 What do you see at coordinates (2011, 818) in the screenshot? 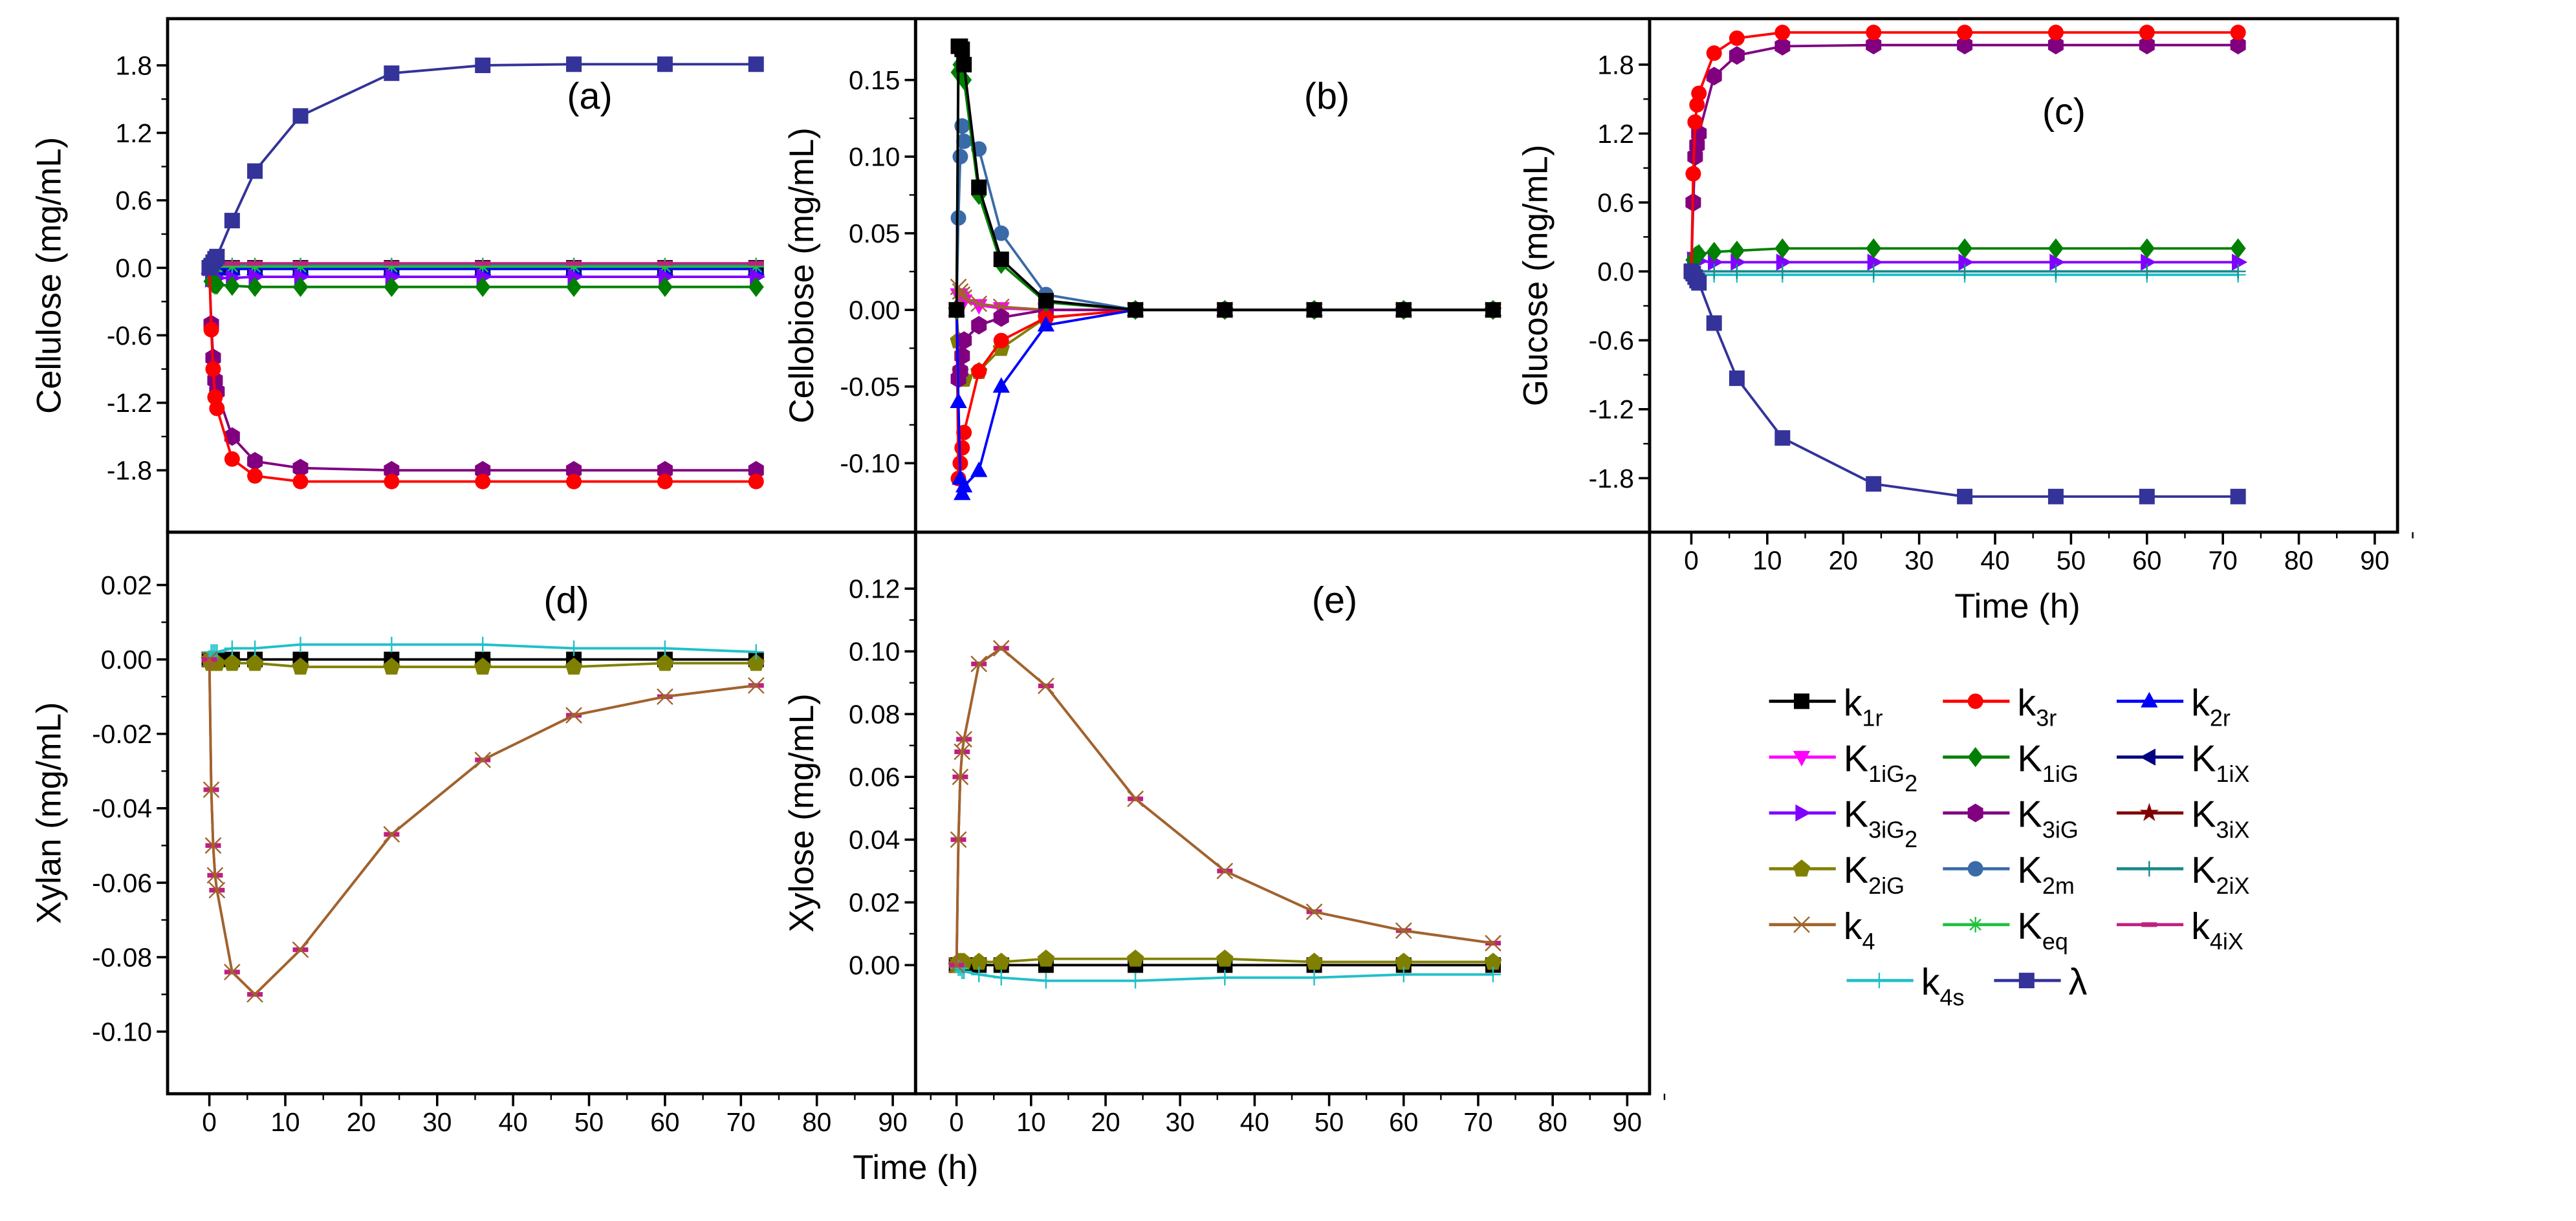
I see `legend-item-K3iG: K3iG` at bounding box center [2011, 818].